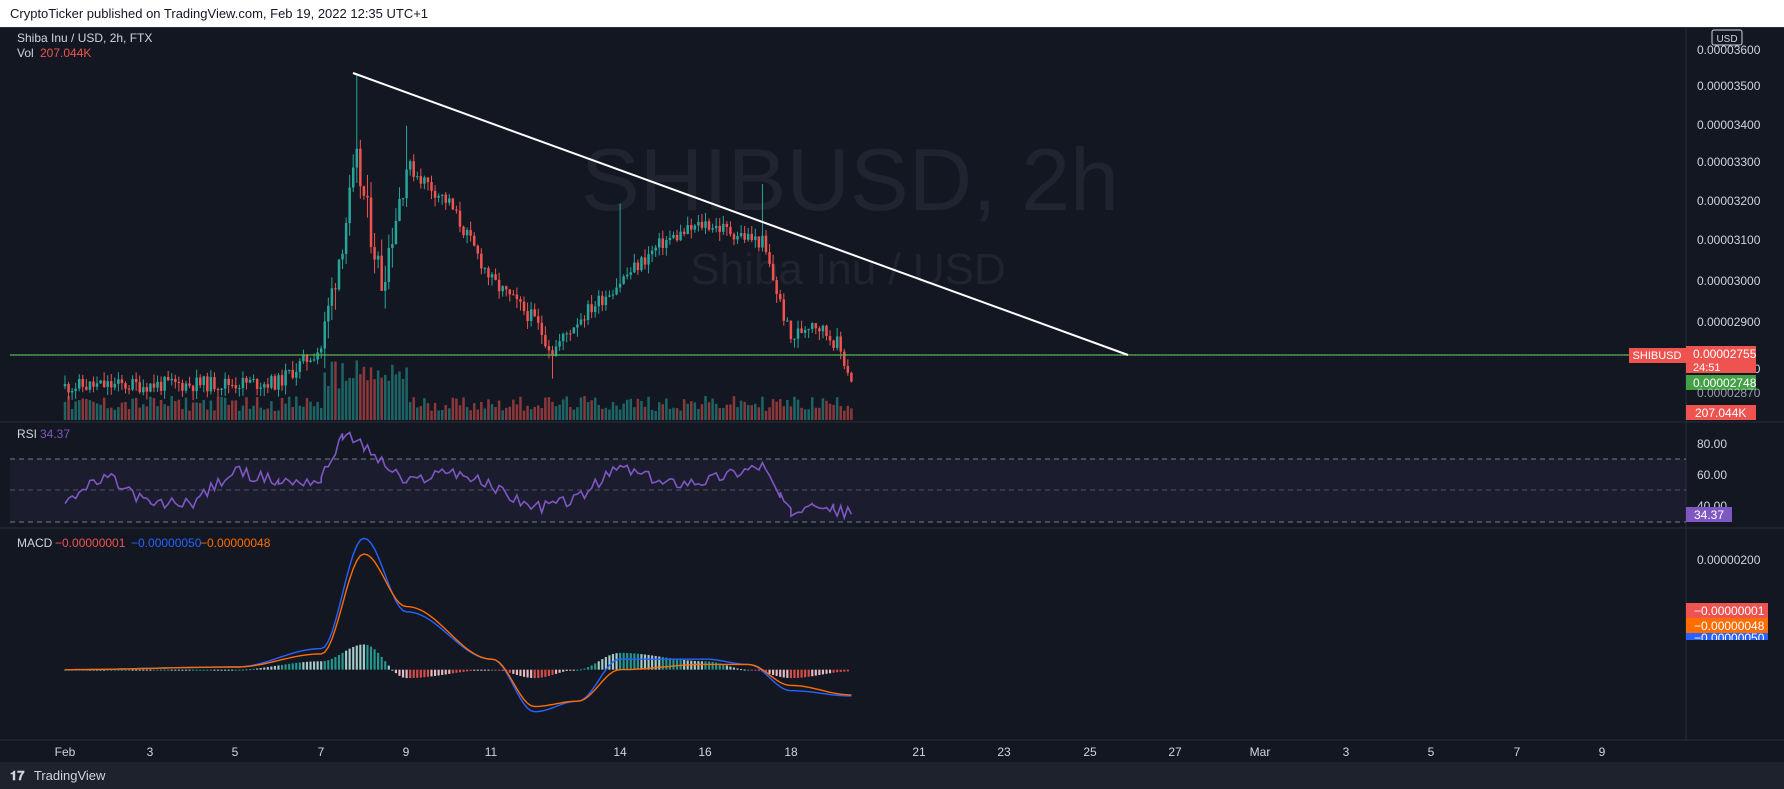  Describe the element at coordinates (406, 752) in the screenshot. I see `time-tick: 9` at that location.